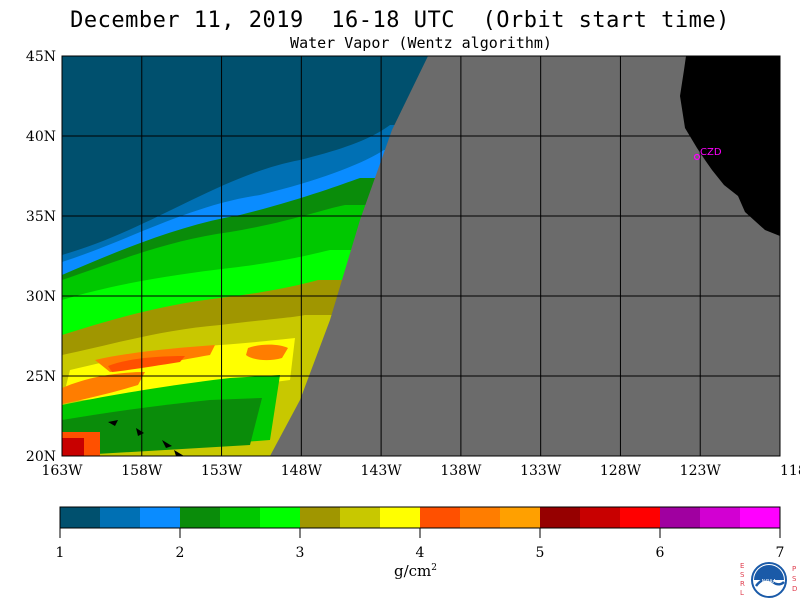 The image size is (800, 600). Describe the element at coordinates (780, 553) in the screenshot. I see `colorbar-tick-label: 7` at that location.